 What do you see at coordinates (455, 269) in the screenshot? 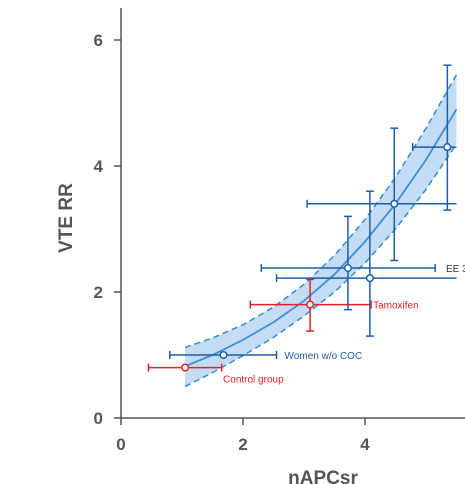
I see `cut-off-label: EE 3` at bounding box center [455, 269].